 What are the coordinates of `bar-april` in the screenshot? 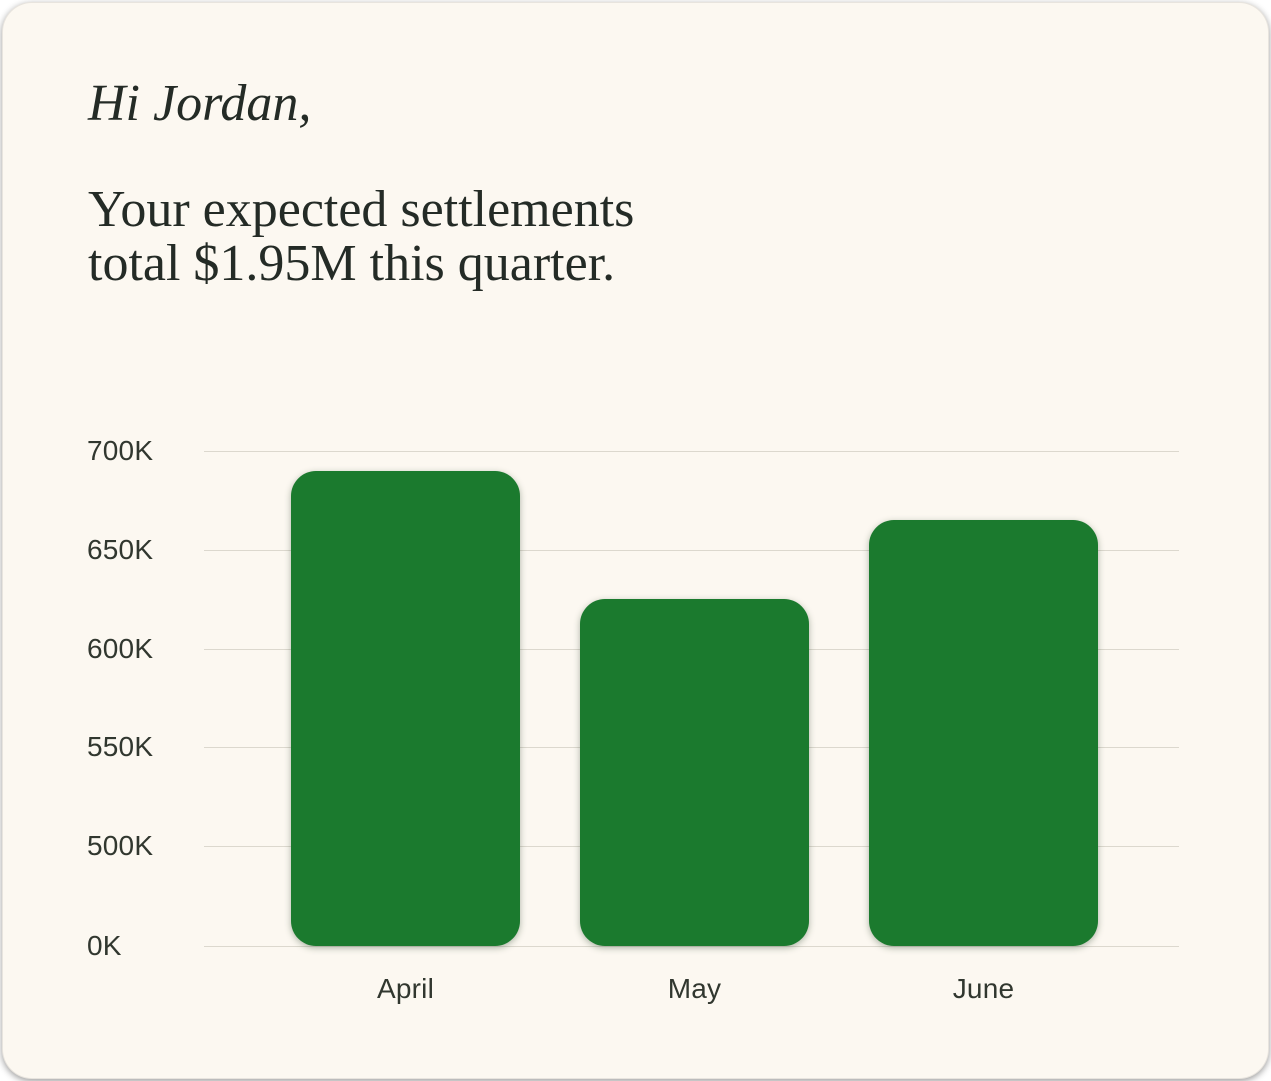 It's located at (405, 708).